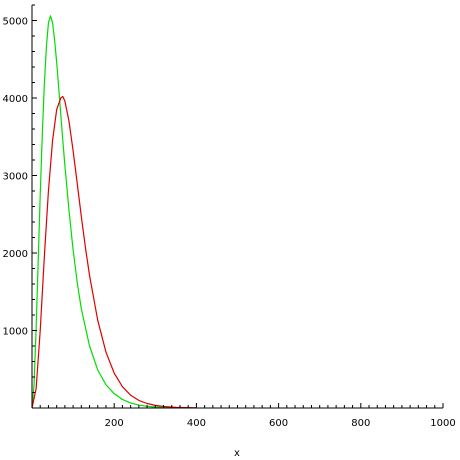  What do you see at coordinates (20, 198) in the screenshot?
I see `y-axis-ticks: 1000 2000 3000 4000 5000` at bounding box center [20, 198].